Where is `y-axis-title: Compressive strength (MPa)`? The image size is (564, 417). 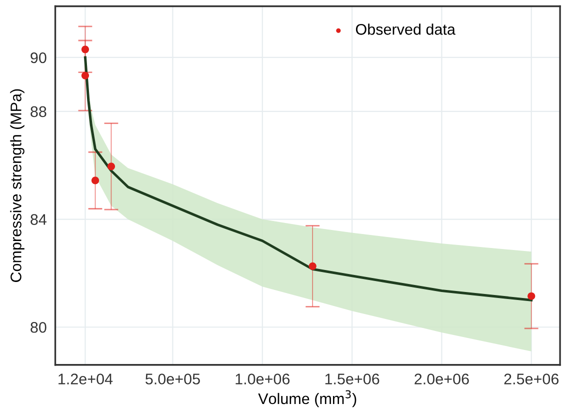
y-axis-title: Compressive strength (MPa) is located at coordinates (17, 185).